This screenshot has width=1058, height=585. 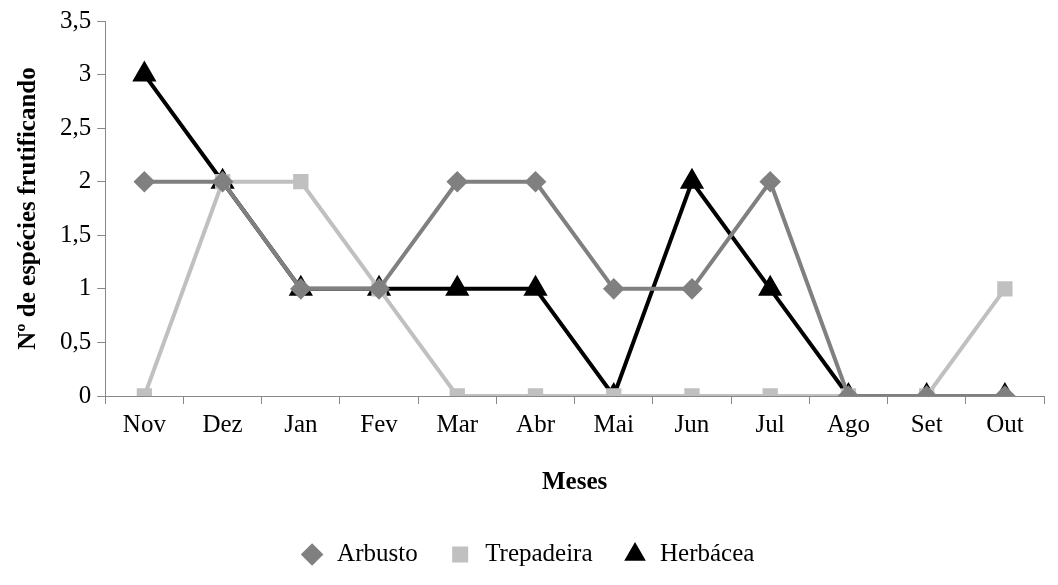 I want to click on y-tick-label: 1,5, so click(x=76, y=233).